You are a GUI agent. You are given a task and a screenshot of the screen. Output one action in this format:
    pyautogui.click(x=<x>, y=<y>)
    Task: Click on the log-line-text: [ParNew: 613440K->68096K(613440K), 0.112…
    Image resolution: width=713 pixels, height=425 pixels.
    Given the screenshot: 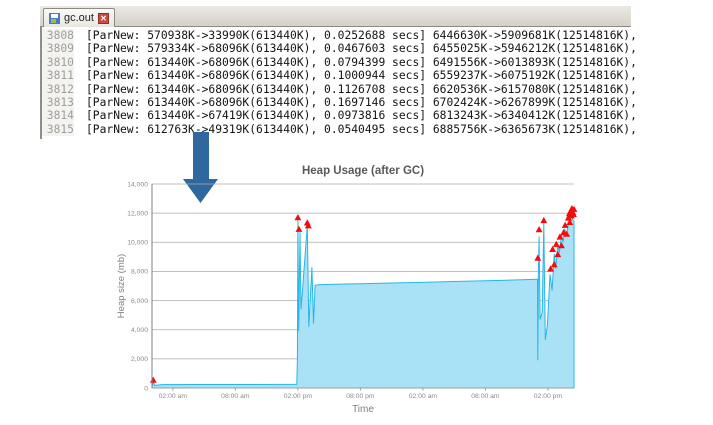 What is the action you would take?
    pyautogui.click(x=361, y=89)
    